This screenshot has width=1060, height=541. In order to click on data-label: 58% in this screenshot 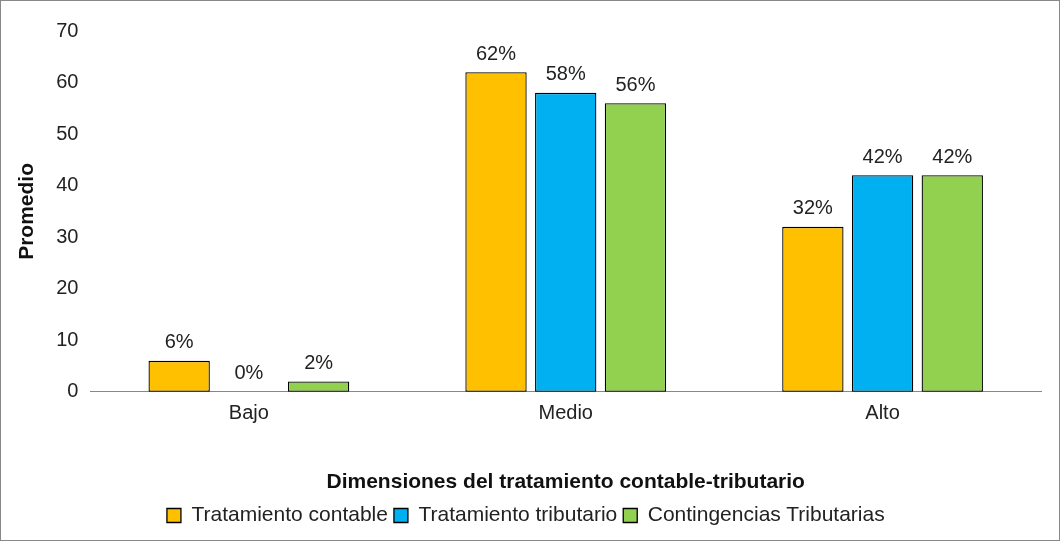, I will do `click(565, 73)`.